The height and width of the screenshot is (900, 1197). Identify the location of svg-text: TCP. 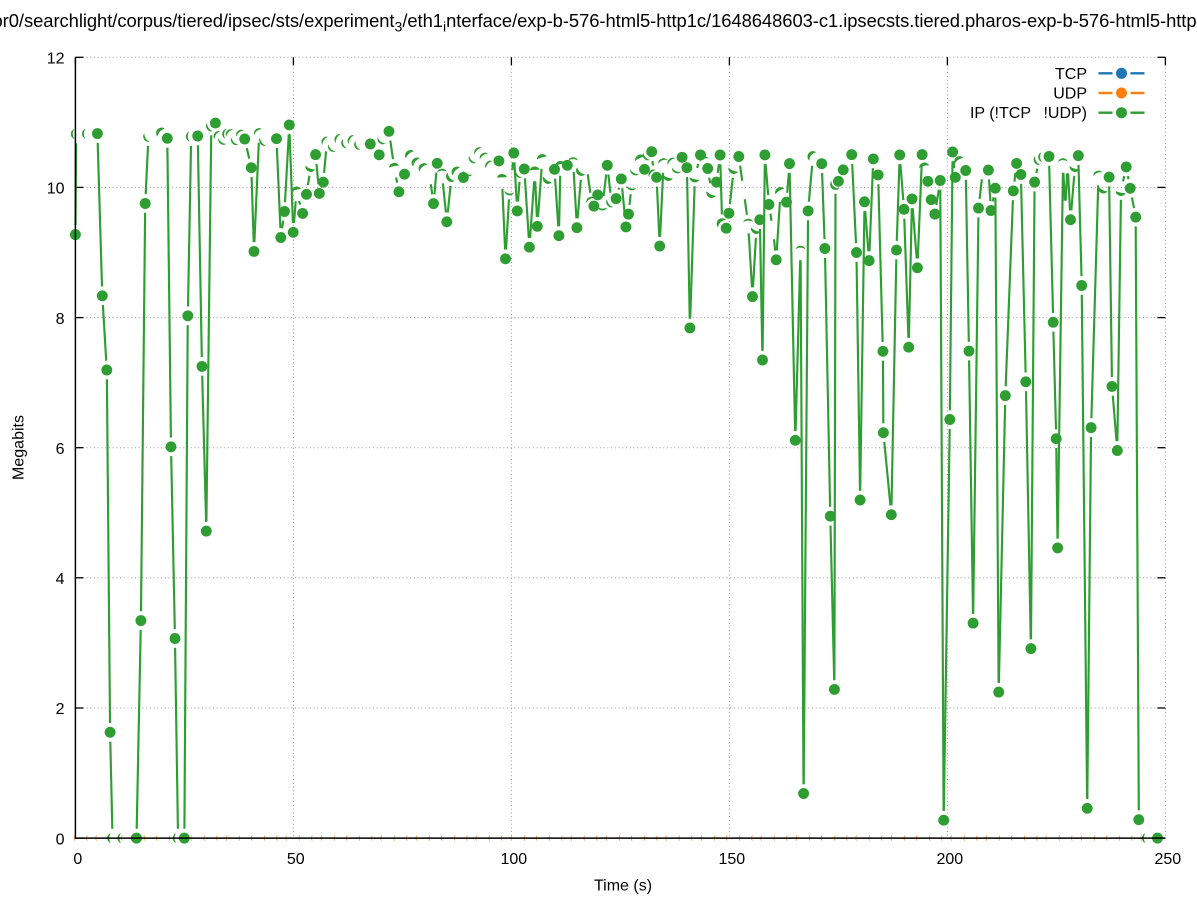
(1071, 74).